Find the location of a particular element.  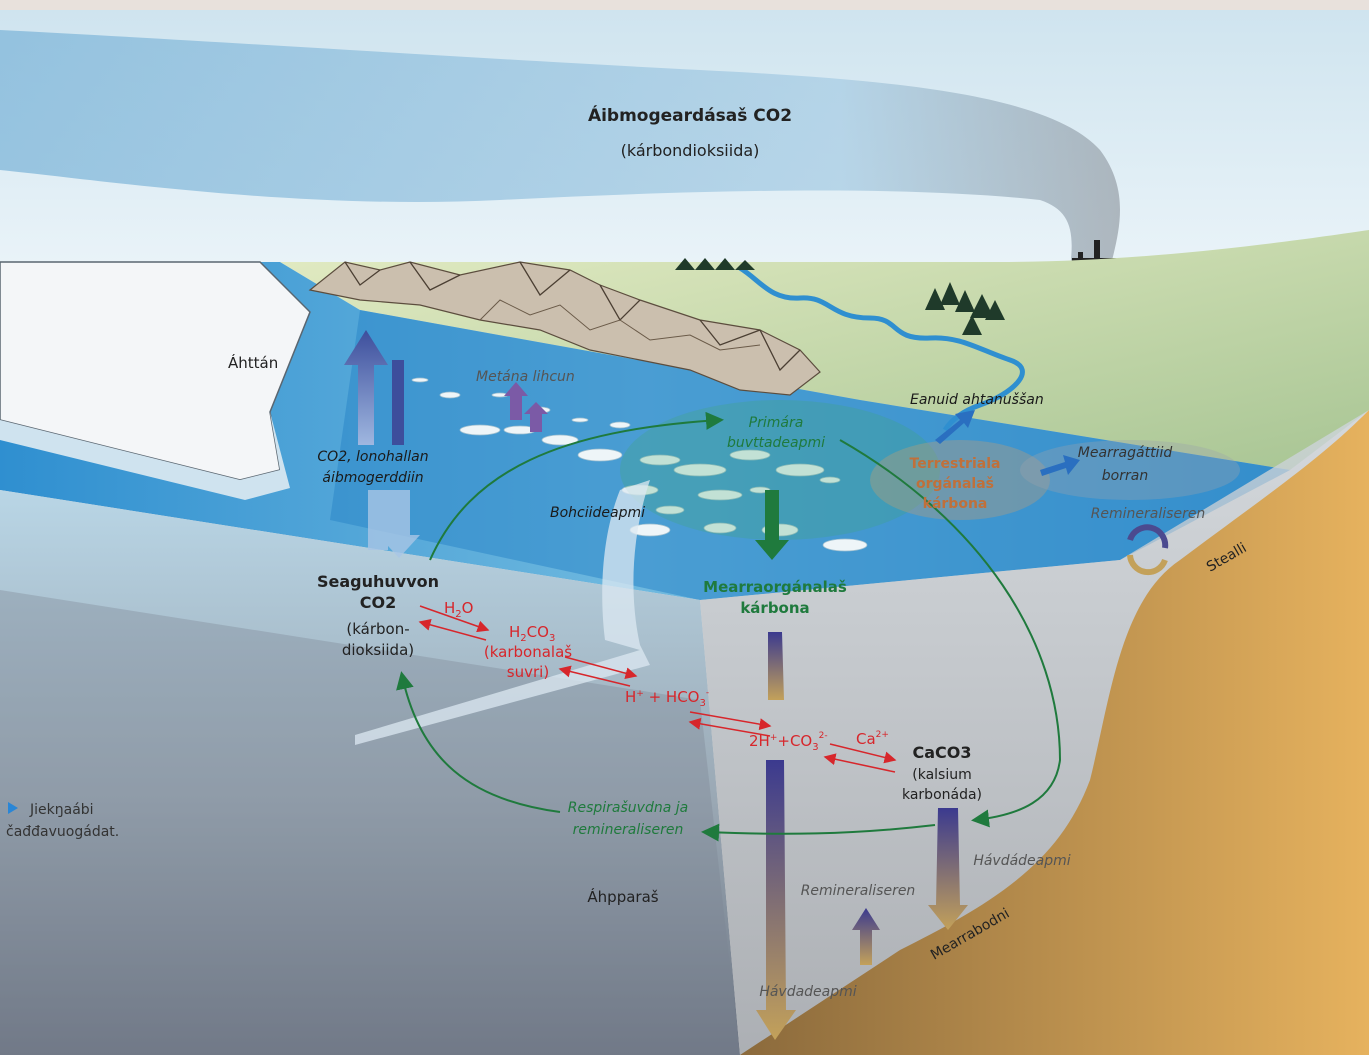

legend-line-1: Jiekŋaábi is located at coordinates (61, 810).